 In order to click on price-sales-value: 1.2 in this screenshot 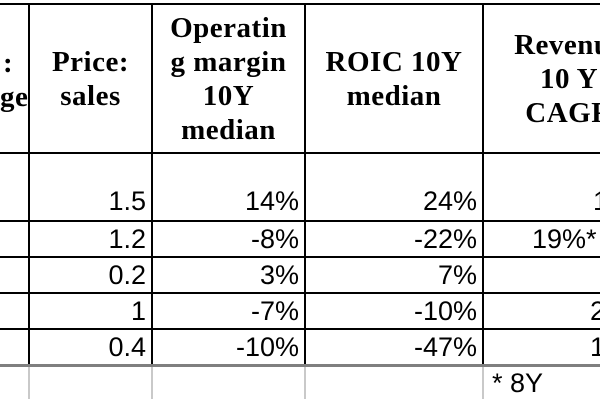, I will do `click(90, 239)`.